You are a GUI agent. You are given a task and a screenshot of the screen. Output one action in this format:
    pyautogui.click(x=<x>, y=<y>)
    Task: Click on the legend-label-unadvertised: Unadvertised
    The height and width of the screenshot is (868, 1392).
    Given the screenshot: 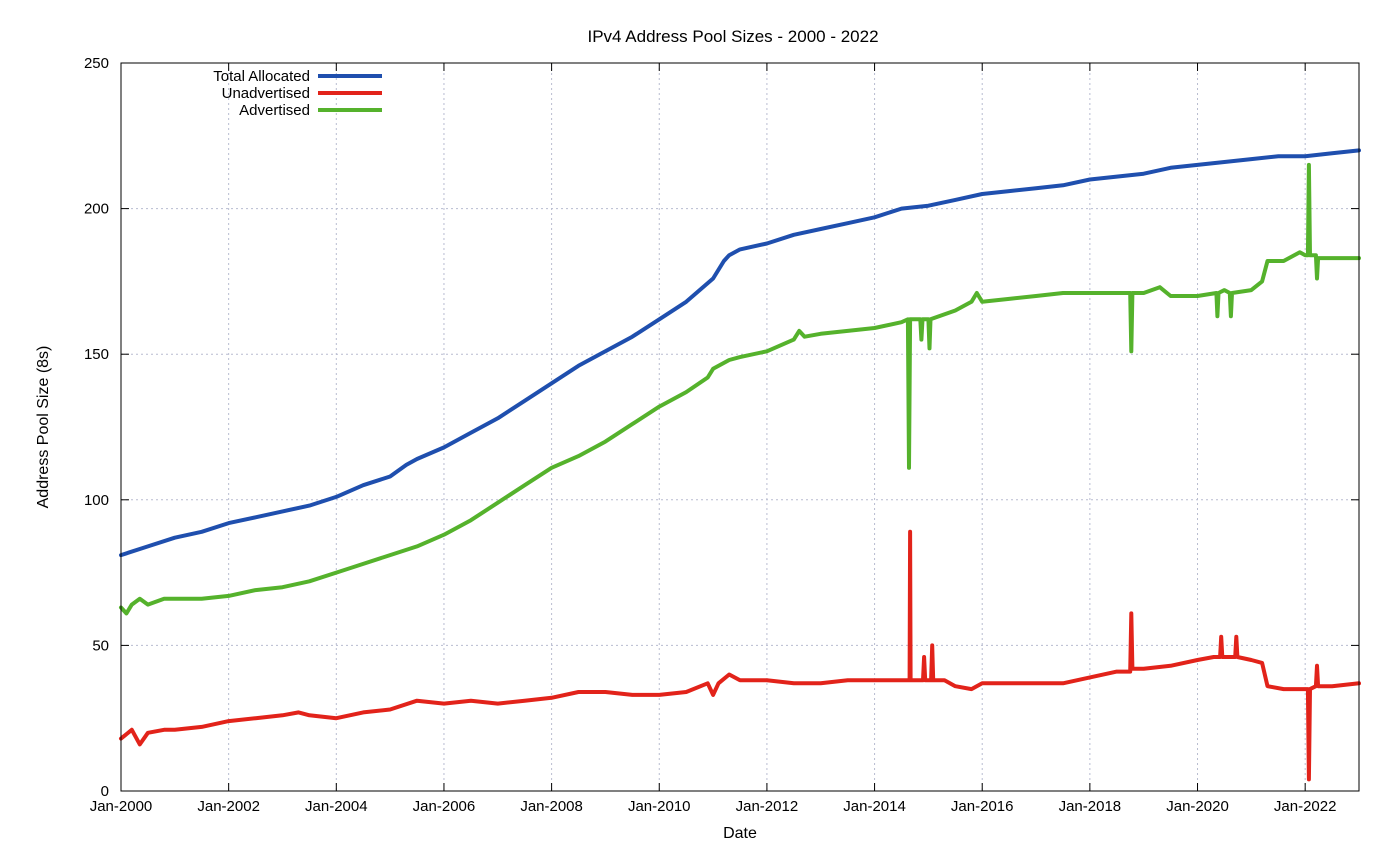 What is the action you would take?
    pyautogui.click(x=266, y=93)
    